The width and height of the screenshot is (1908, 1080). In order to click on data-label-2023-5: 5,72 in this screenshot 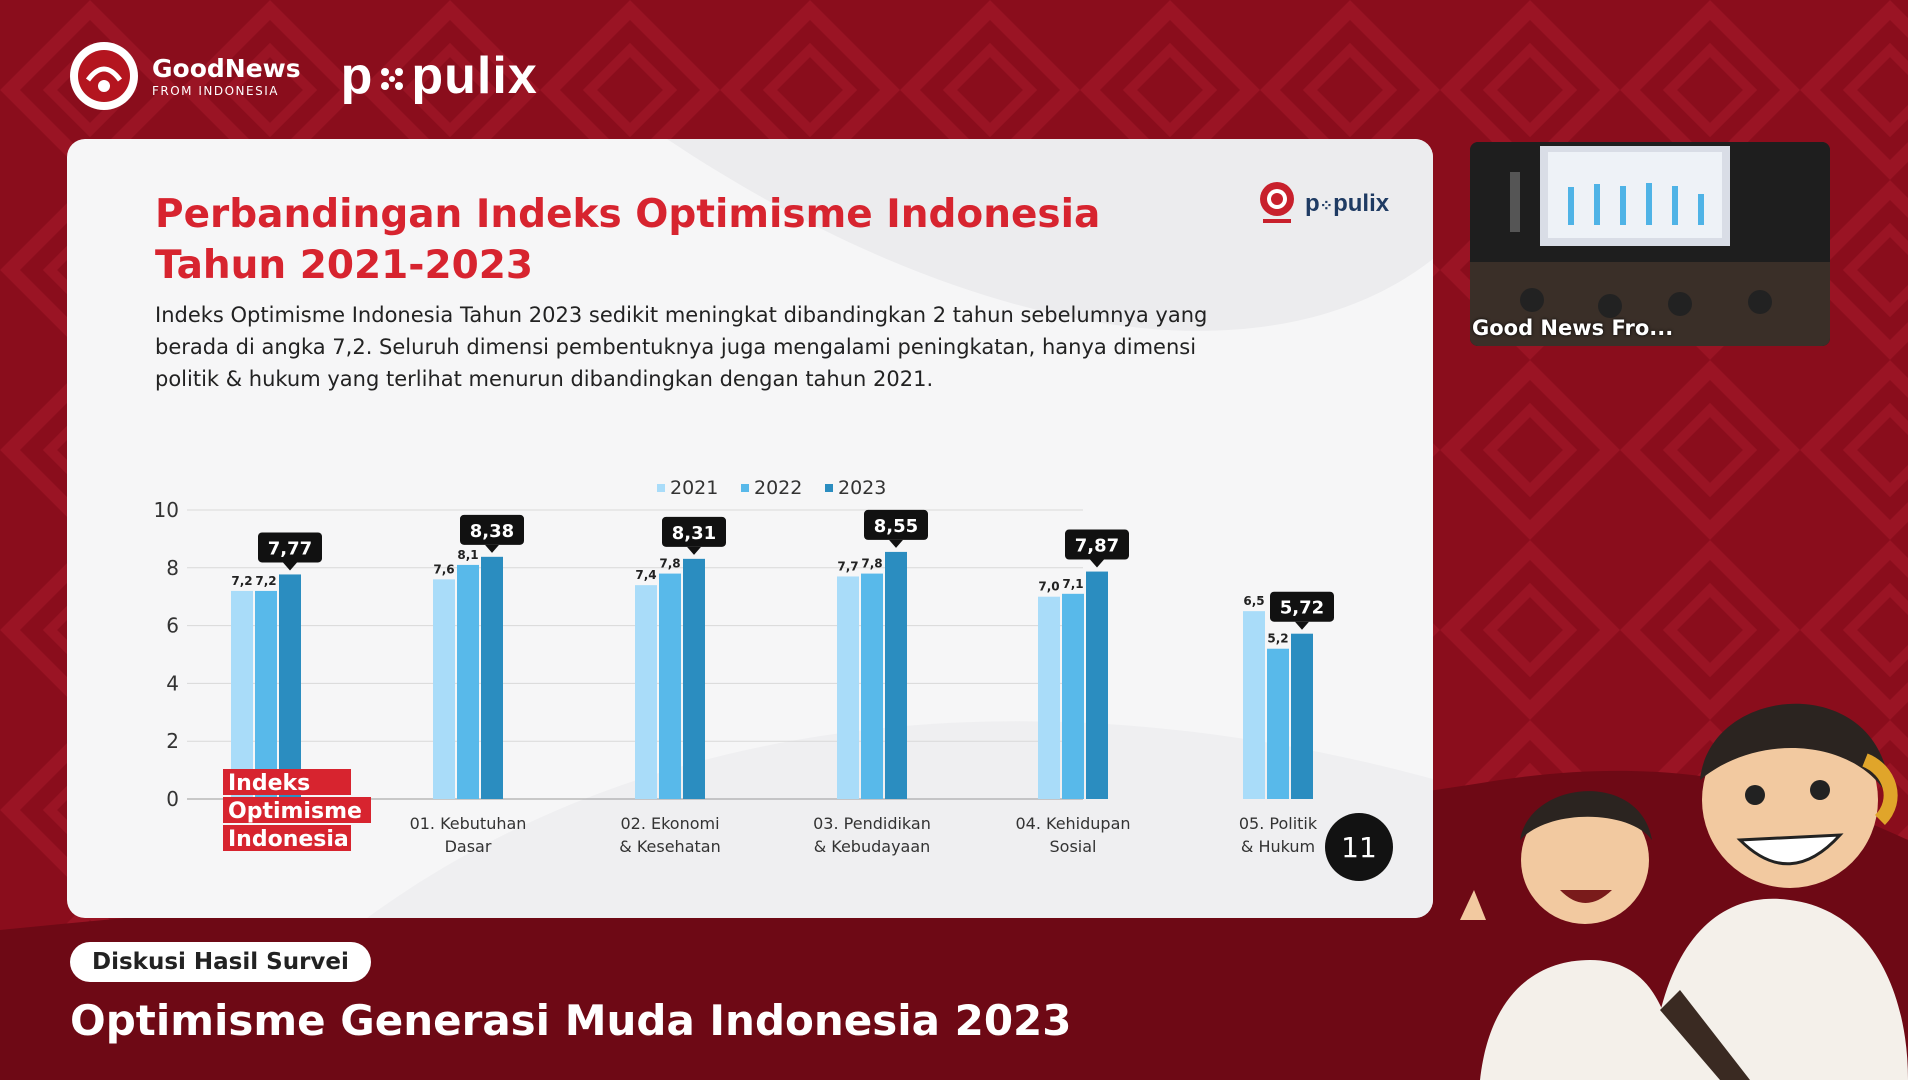, I will do `click(1302, 608)`.